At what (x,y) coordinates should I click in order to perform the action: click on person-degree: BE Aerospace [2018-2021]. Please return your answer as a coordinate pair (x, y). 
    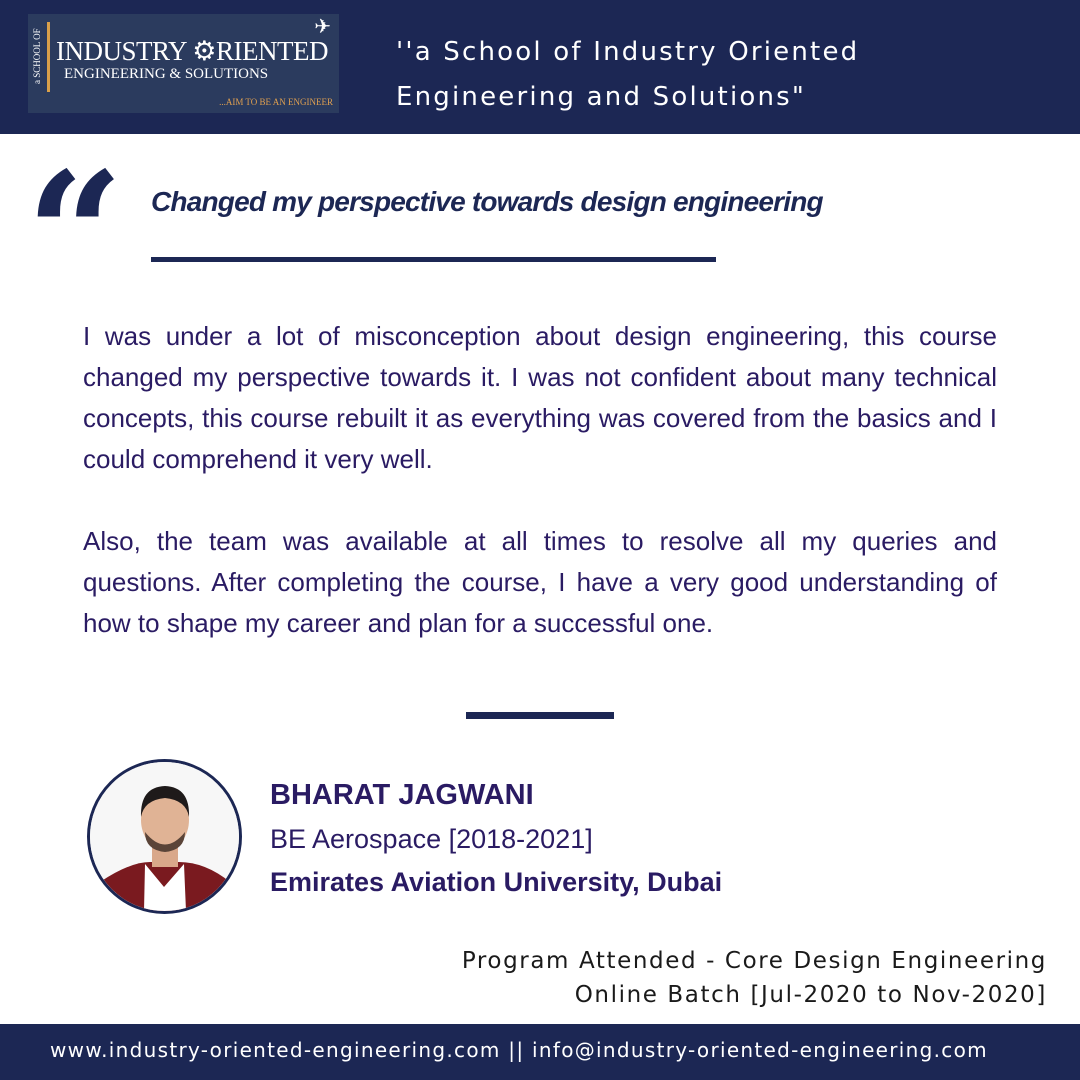
    Looking at the image, I should click on (431, 839).